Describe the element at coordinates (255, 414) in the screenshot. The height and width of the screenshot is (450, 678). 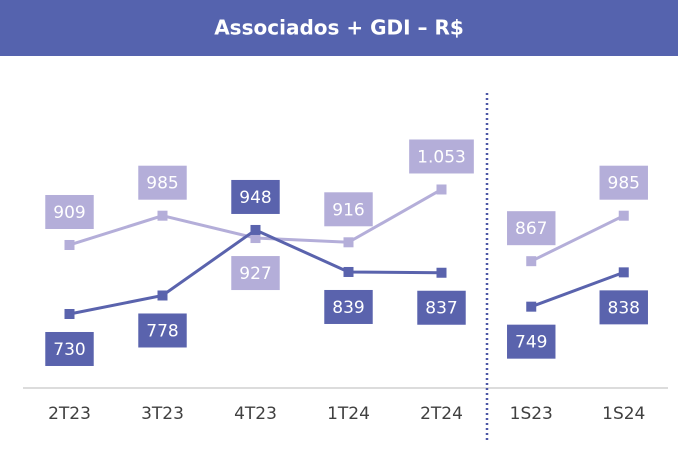
I see `x-tick-label: 4T23` at that location.